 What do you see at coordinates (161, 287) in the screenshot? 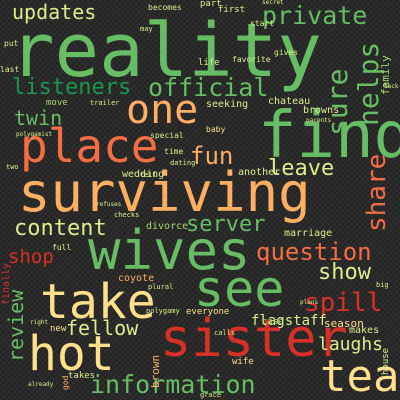
I see `word-plural: plural` at bounding box center [161, 287].